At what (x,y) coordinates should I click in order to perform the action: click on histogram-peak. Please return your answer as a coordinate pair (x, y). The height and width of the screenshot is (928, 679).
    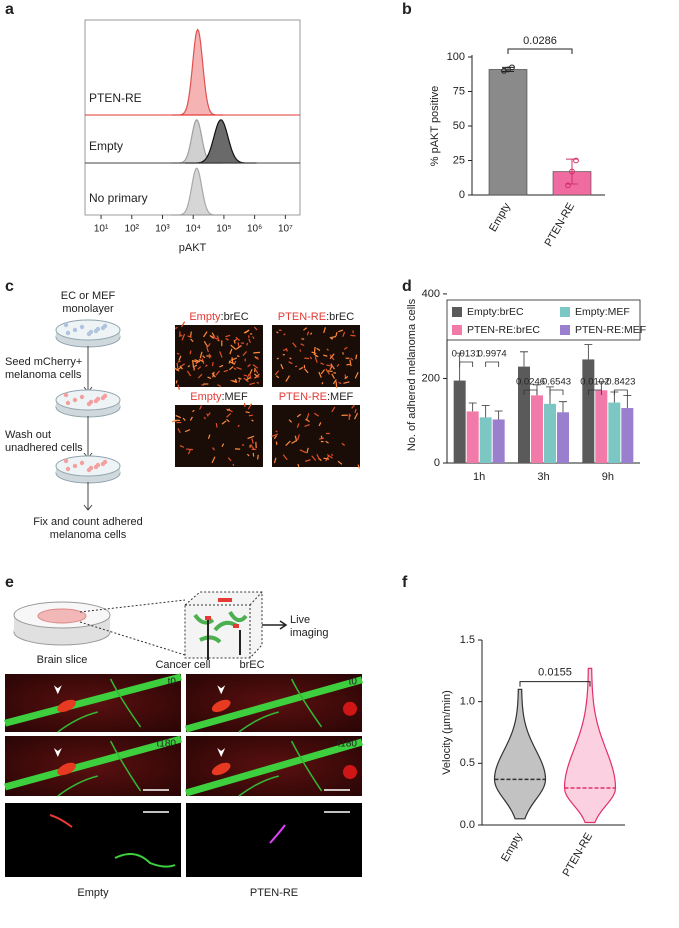
    Looking at the image, I should click on (197, 72).